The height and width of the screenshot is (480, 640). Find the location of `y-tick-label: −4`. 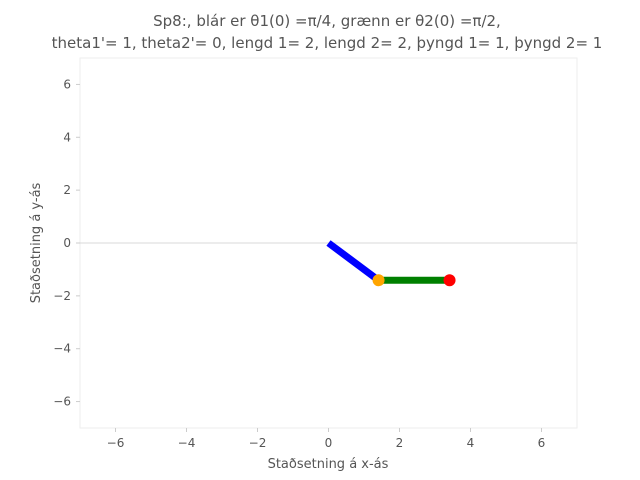

y-tick-label: −4 is located at coordinates (62, 349).